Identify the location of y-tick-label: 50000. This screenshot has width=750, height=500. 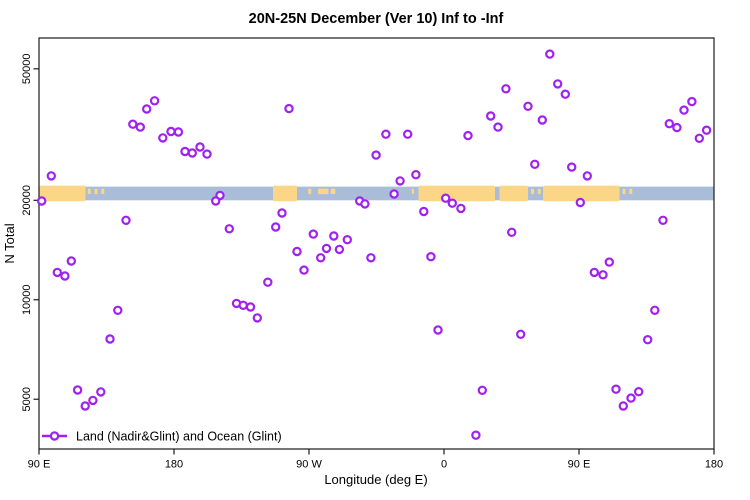
(27, 69).